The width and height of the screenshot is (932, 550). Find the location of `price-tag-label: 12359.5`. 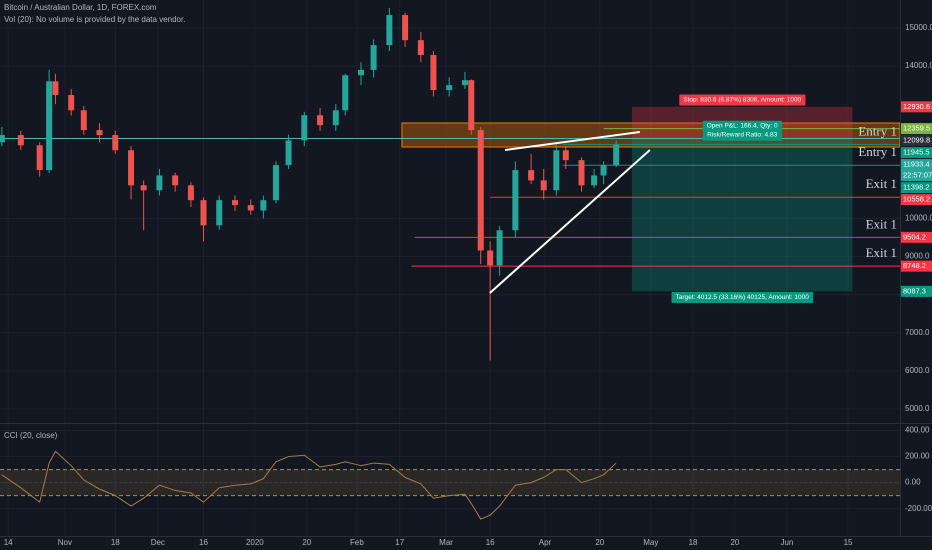

price-tag-label: 12359.5 is located at coordinates (916, 128).